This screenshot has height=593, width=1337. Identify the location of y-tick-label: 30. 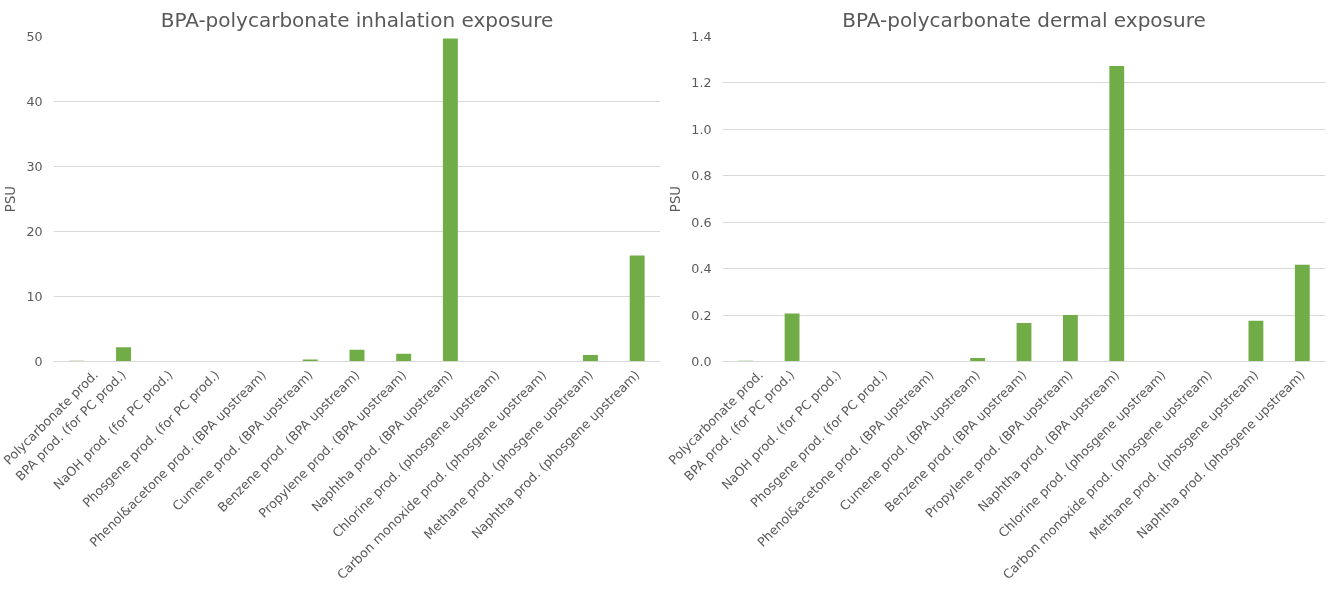
(34, 166).